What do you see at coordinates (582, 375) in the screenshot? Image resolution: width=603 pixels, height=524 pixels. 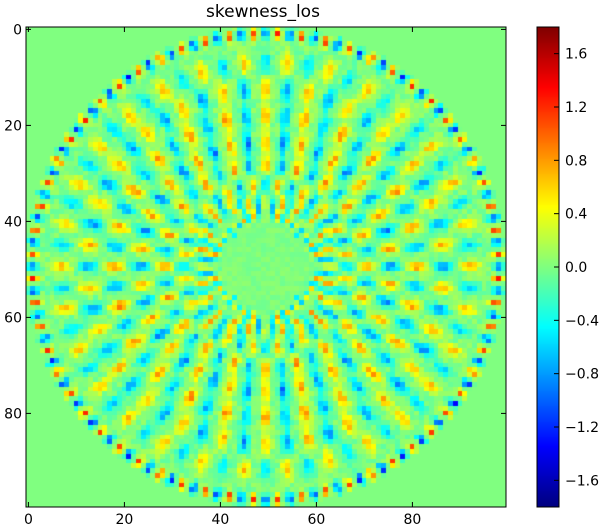 I see `colorbar-tick-label: −0.8` at bounding box center [582, 375].